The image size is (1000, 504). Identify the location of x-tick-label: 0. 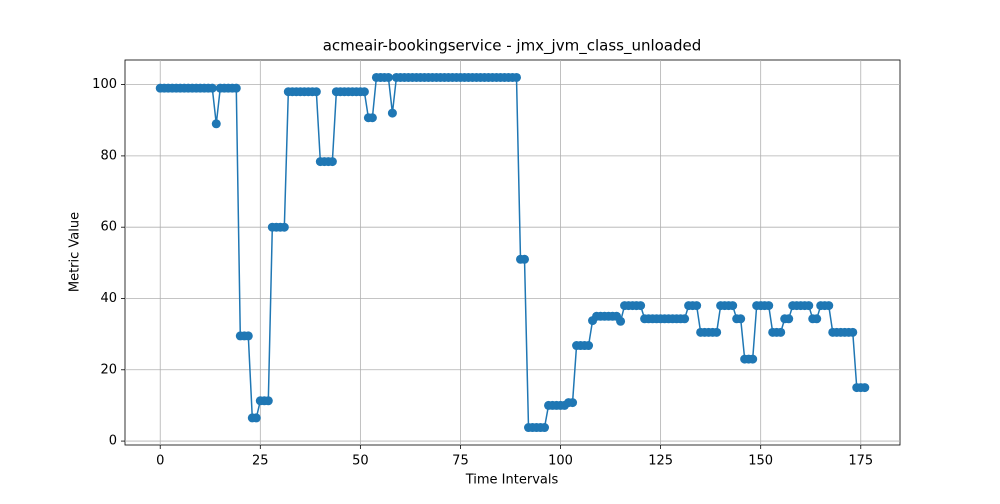
(160, 461).